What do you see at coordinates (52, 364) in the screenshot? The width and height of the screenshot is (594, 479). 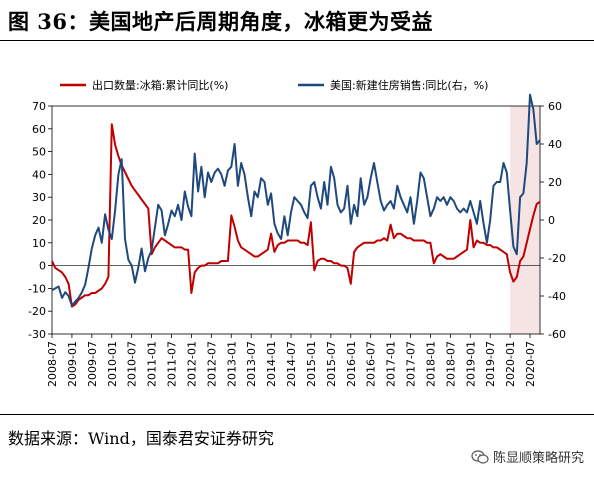 I see `x-tick-label: 2008-07` at bounding box center [52, 364].